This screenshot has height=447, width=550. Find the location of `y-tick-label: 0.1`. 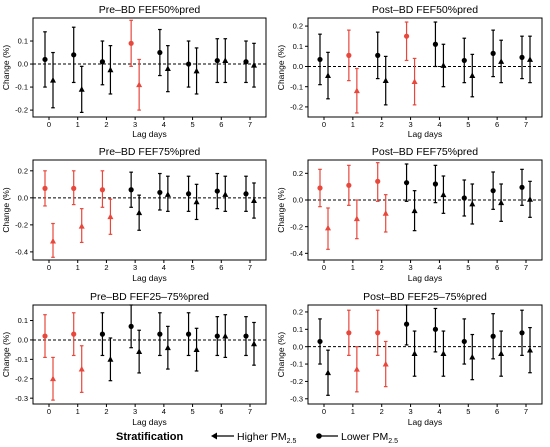

y-tick-label: 0.1 is located at coordinates (23, 320).